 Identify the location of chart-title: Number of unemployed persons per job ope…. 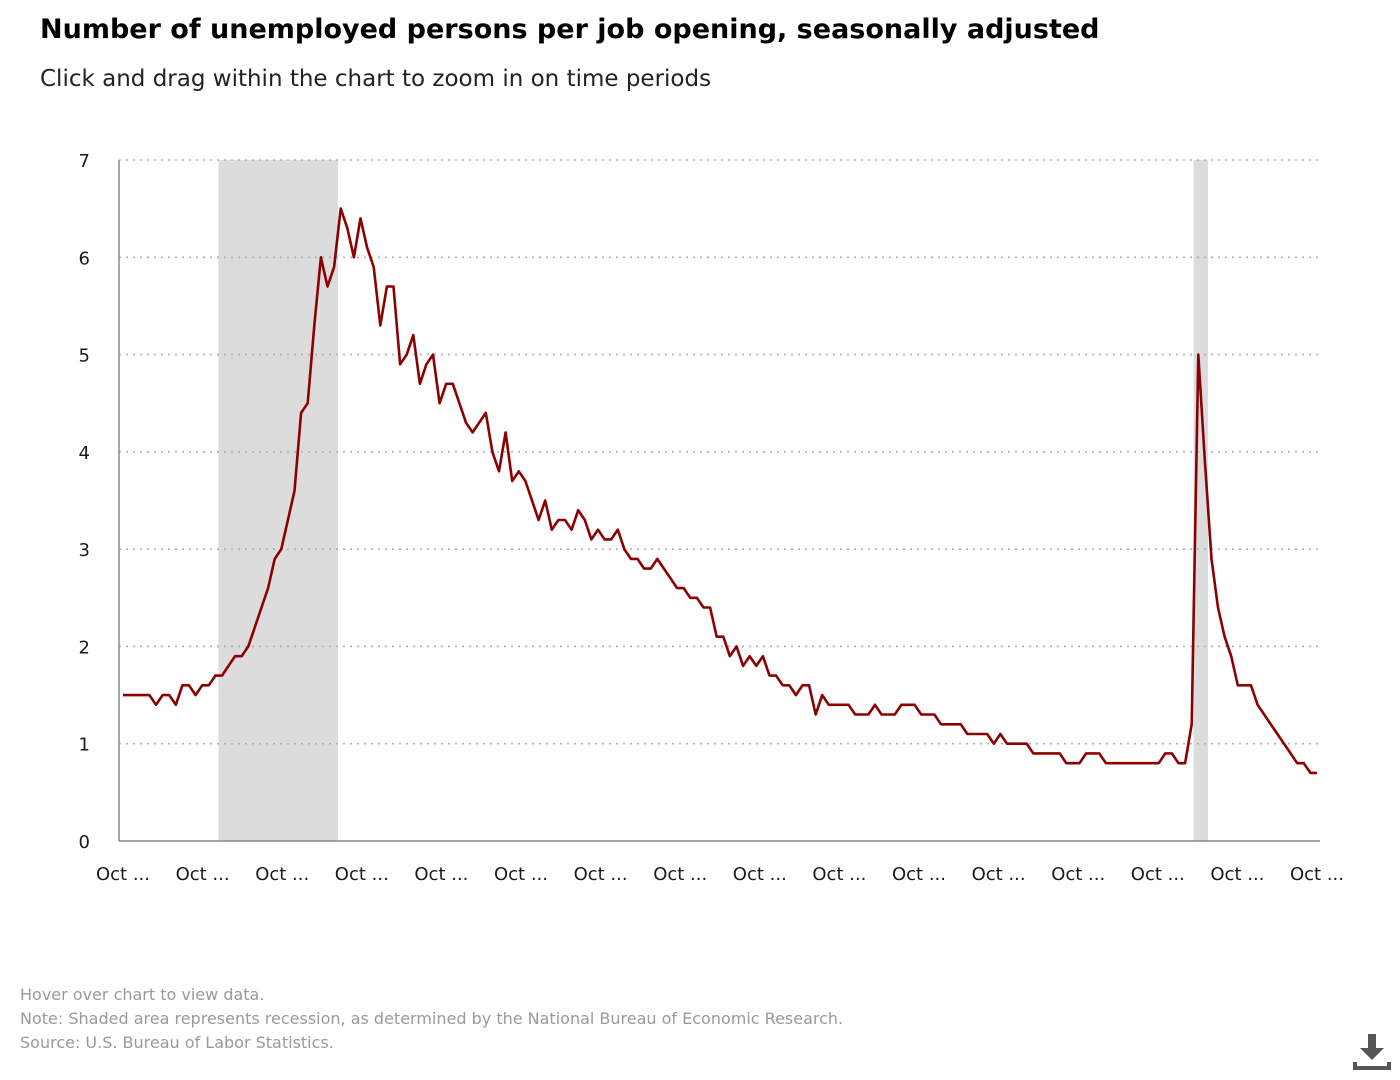
(570, 29).